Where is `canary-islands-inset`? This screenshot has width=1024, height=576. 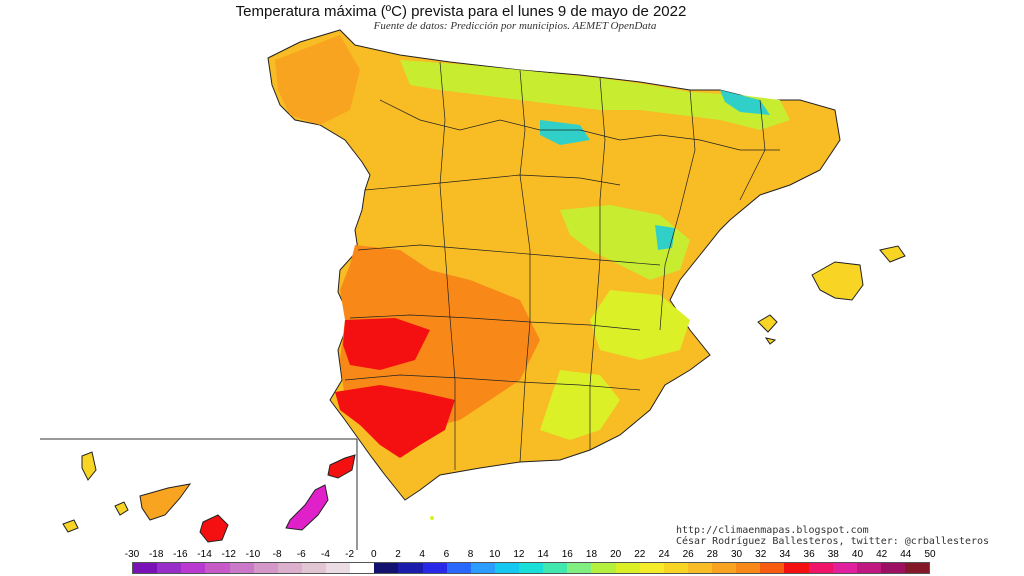 canary-islands-inset is located at coordinates (199, 494).